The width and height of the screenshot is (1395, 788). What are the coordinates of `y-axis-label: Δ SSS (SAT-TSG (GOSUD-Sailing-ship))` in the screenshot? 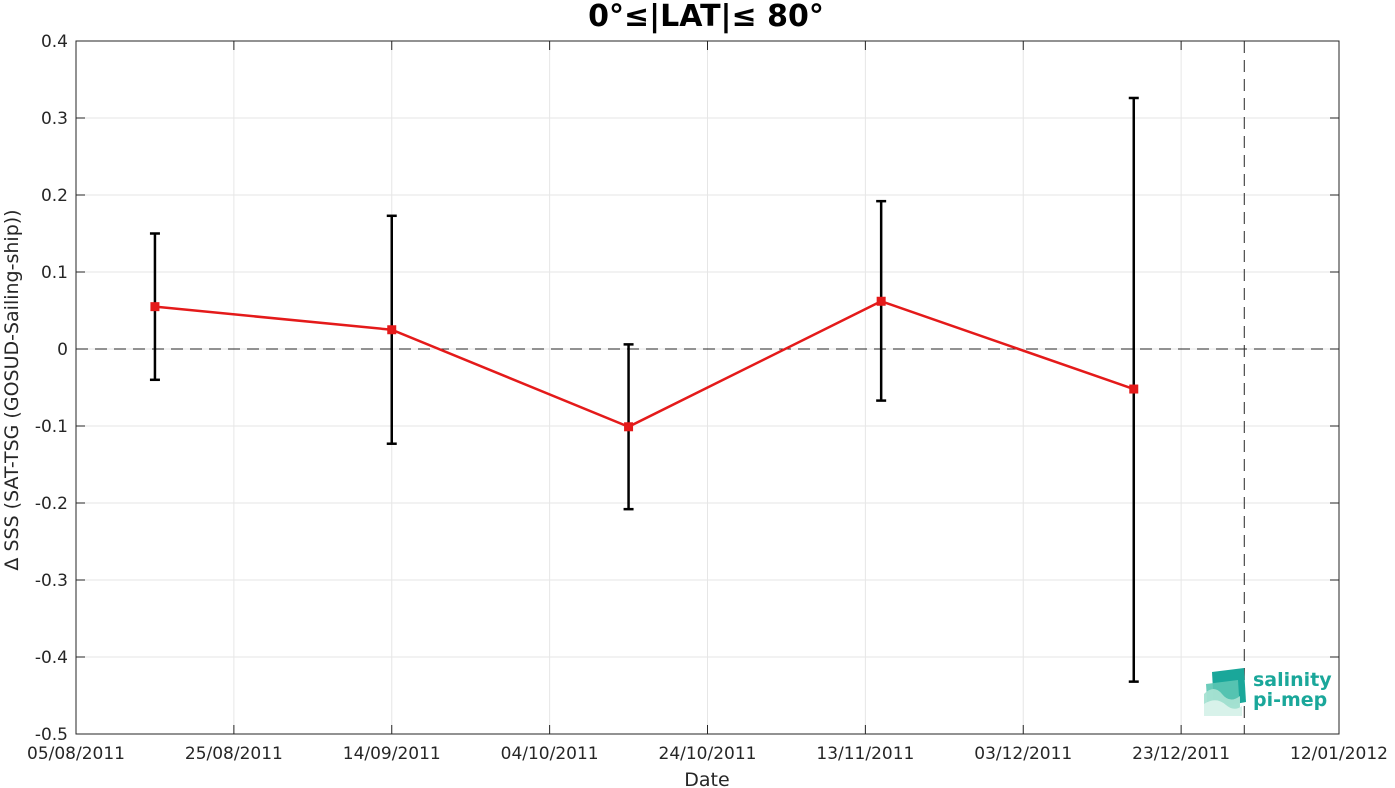 It's located at (12, 389).